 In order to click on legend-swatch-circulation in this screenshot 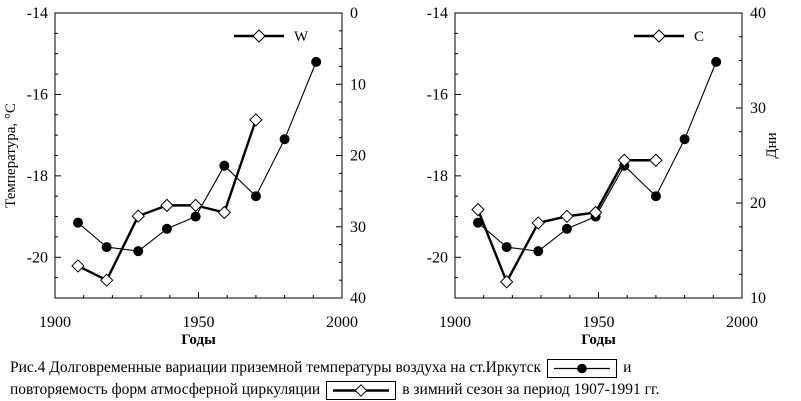, I will do `click(361, 390)`.